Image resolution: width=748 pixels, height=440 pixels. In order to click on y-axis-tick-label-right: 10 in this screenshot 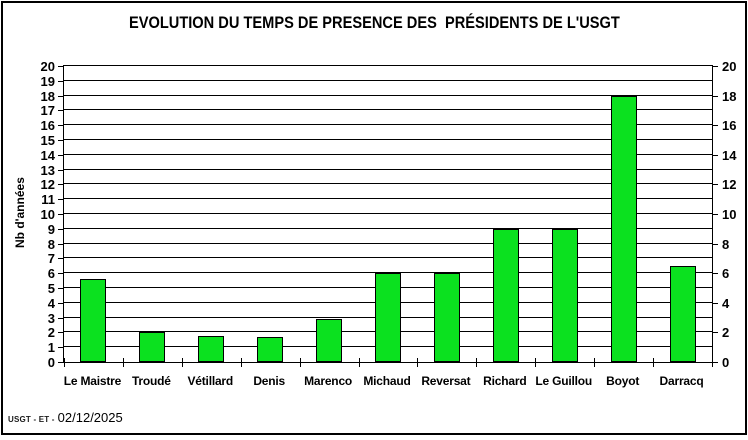, I will do `click(729, 214)`.